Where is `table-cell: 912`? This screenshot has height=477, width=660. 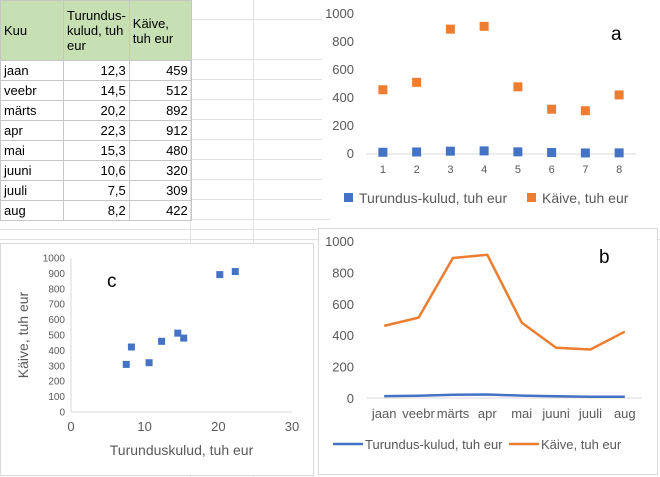
table-cell: 912 is located at coordinates (160, 130).